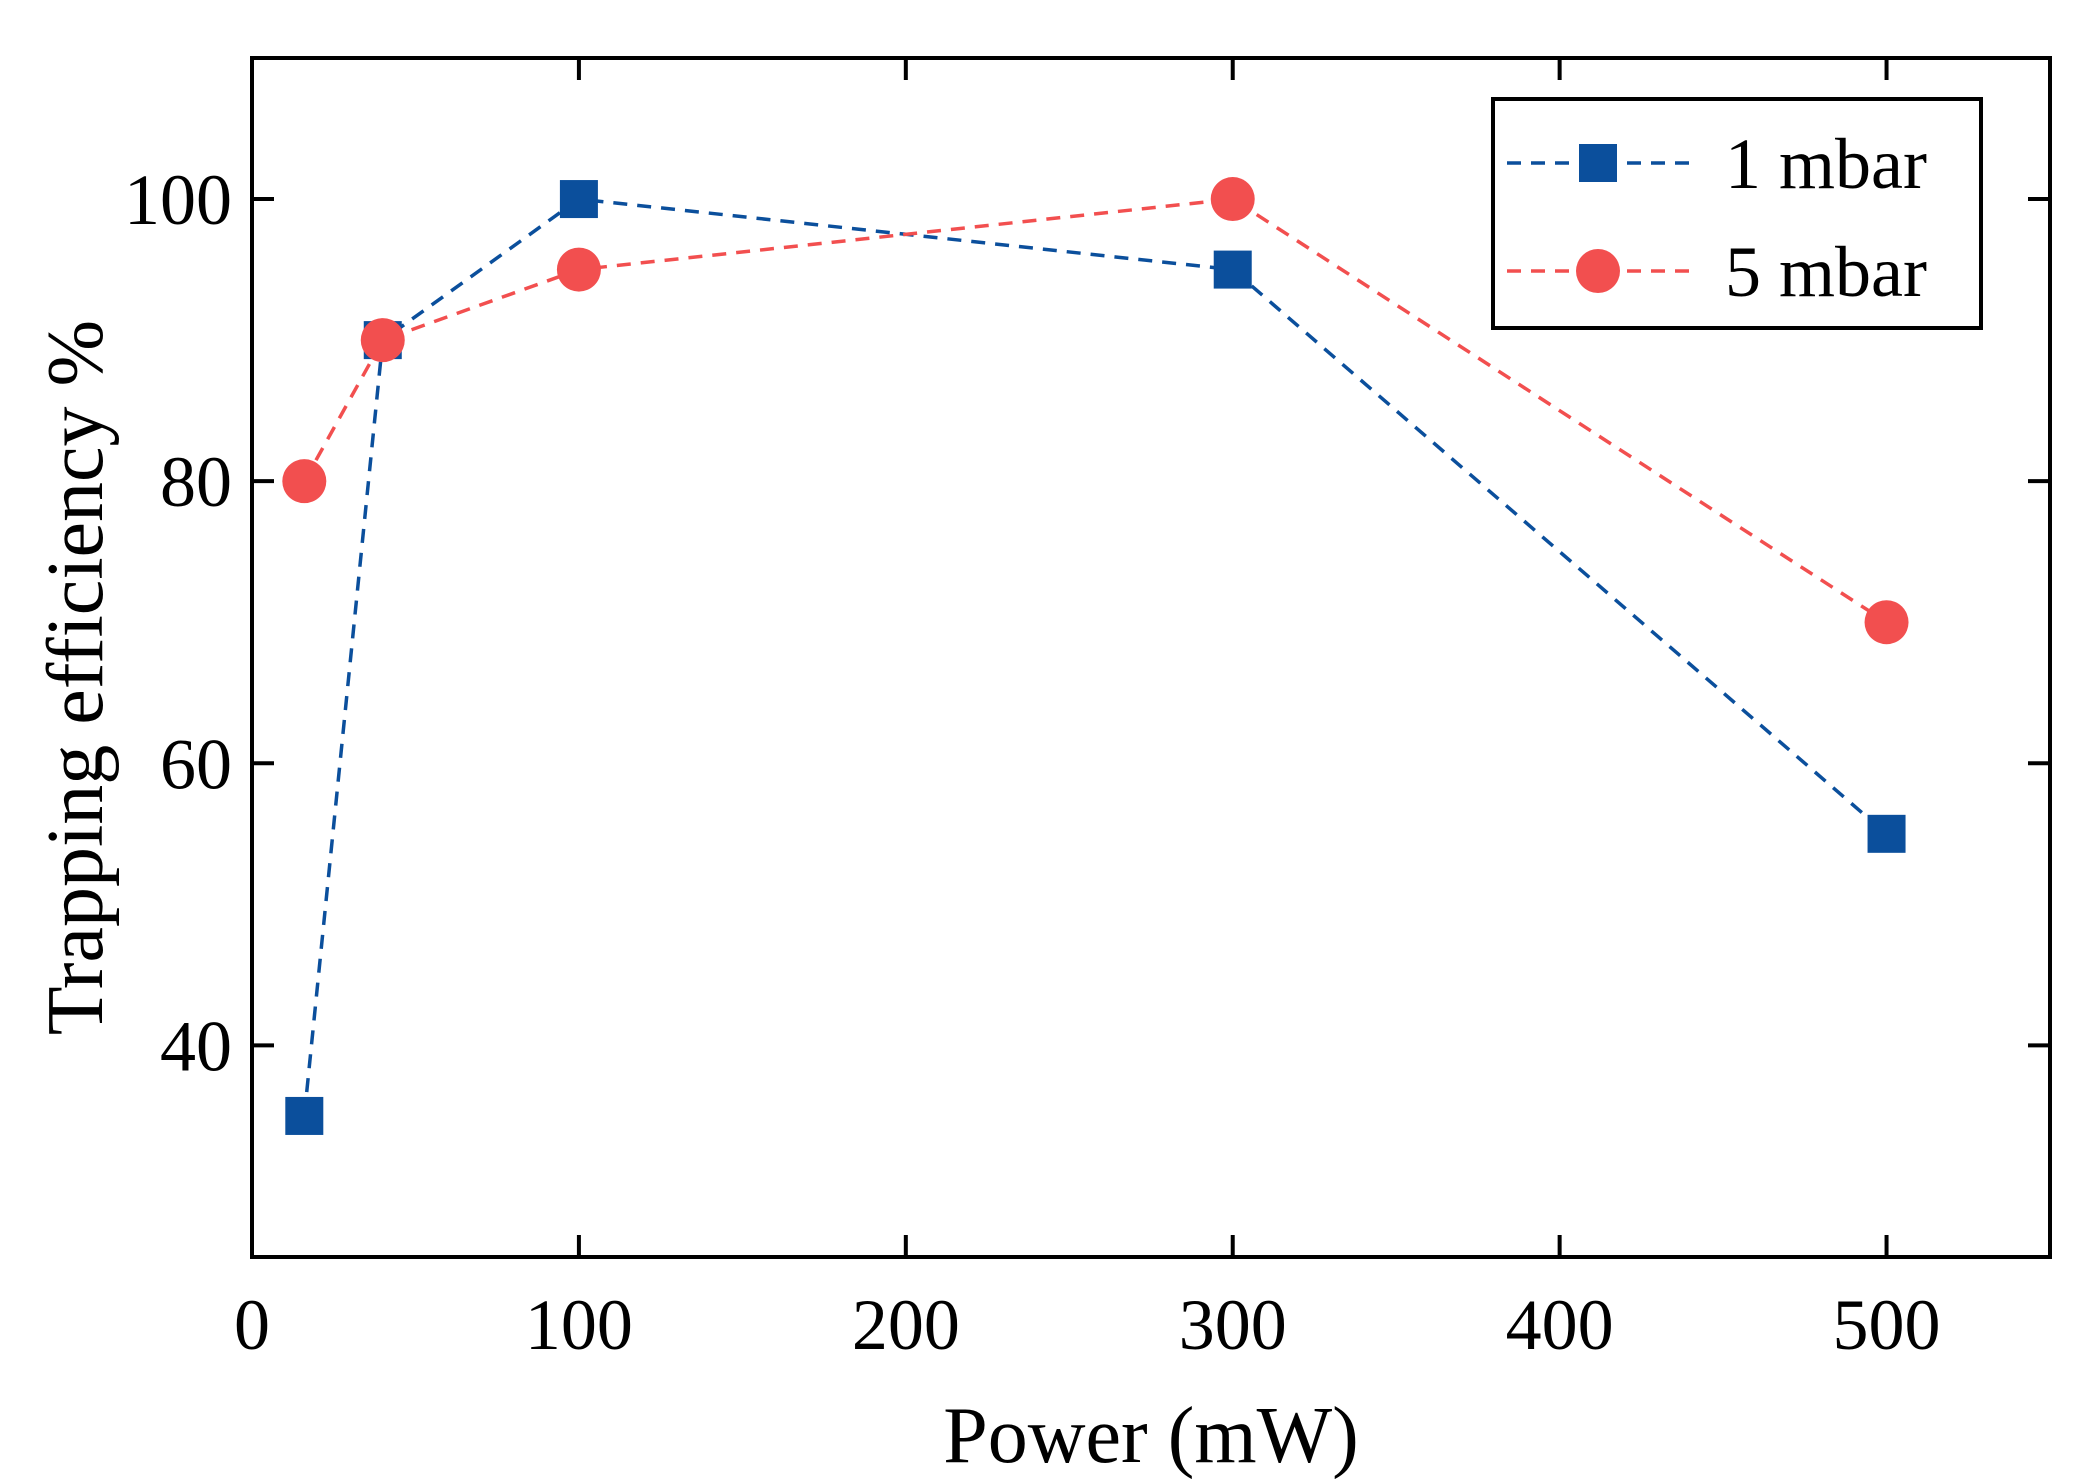 The width and height of the screenshot is (2095, 1479). I want to click on x-tick-label: 500, so click(1887, 1325).